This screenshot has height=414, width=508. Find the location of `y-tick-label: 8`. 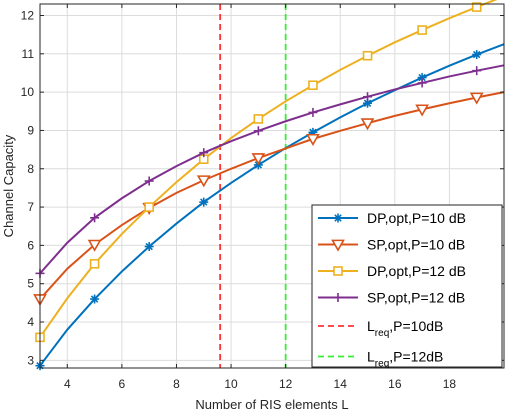

y-tick-label: 8 is located at coordinates (30, 169).